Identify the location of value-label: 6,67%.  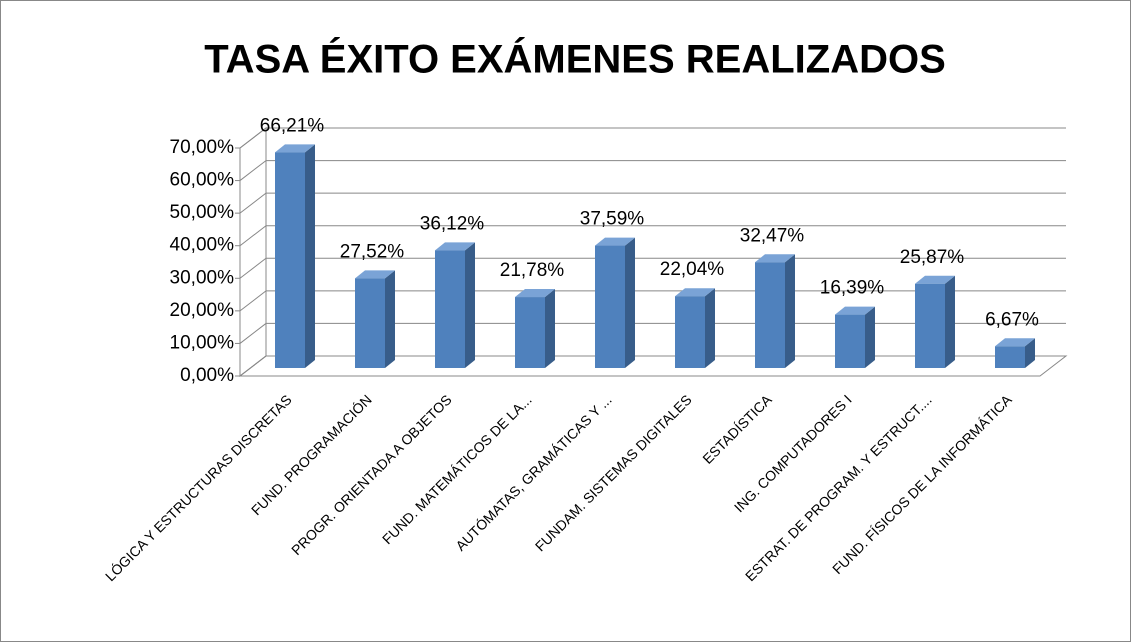
(1012, 319).